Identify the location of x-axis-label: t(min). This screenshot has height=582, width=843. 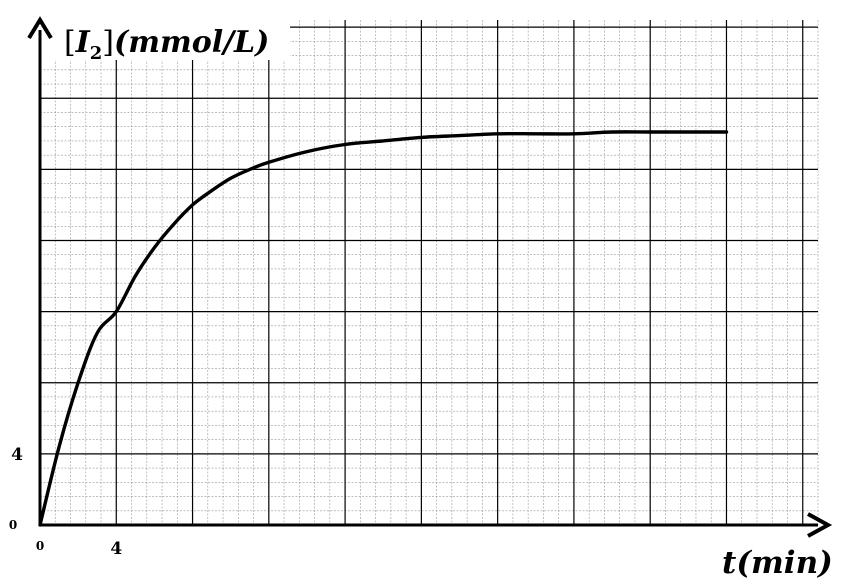
(777, 563).